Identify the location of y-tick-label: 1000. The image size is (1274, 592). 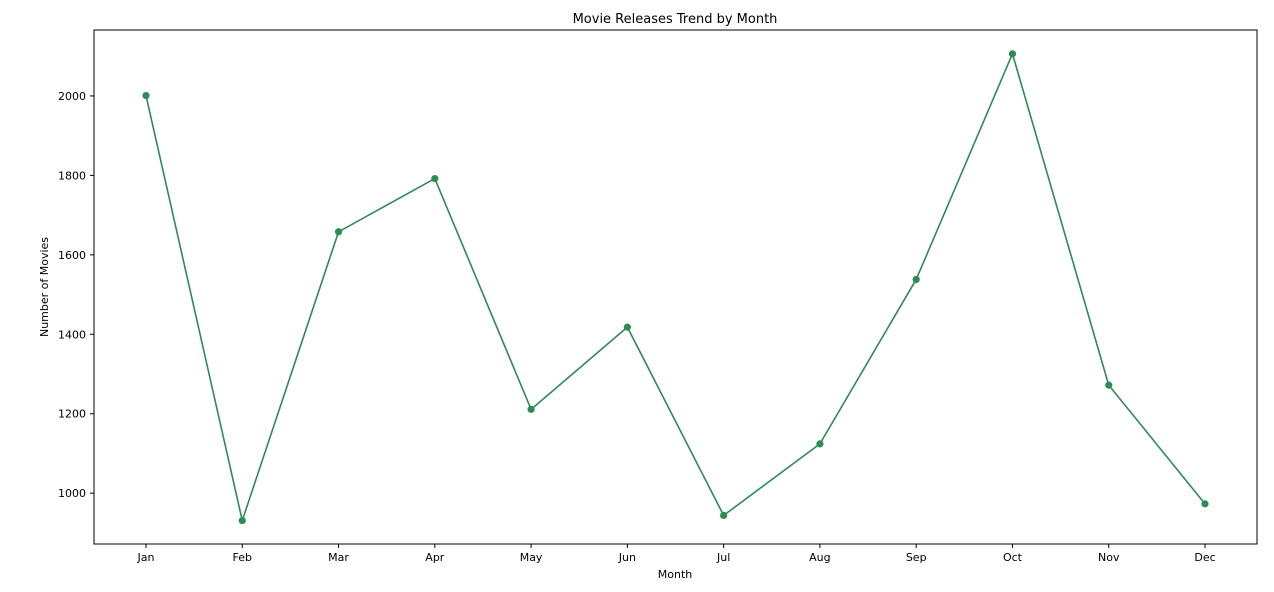
(72, 493).